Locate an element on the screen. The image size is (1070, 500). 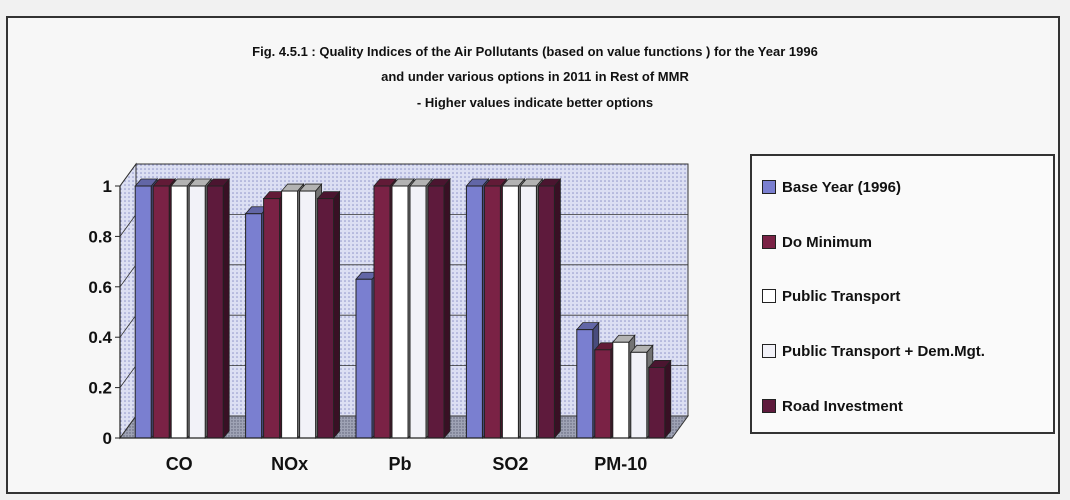
x-tick-label: Pb is located at coordinates (399, 464).